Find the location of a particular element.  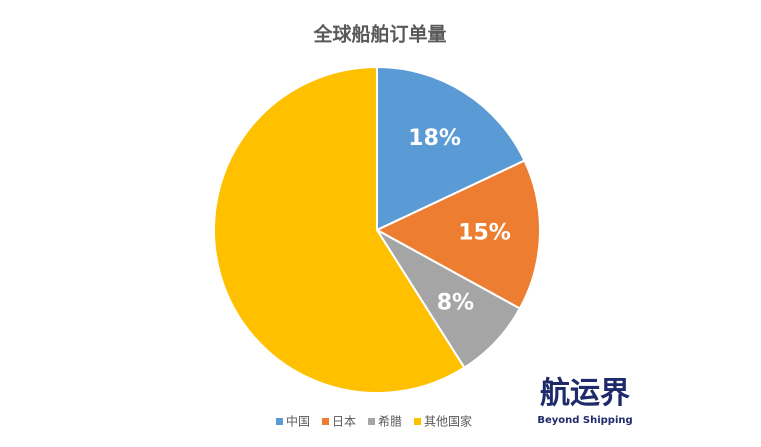

data-label: 8% is located at coordinates (455, 303).